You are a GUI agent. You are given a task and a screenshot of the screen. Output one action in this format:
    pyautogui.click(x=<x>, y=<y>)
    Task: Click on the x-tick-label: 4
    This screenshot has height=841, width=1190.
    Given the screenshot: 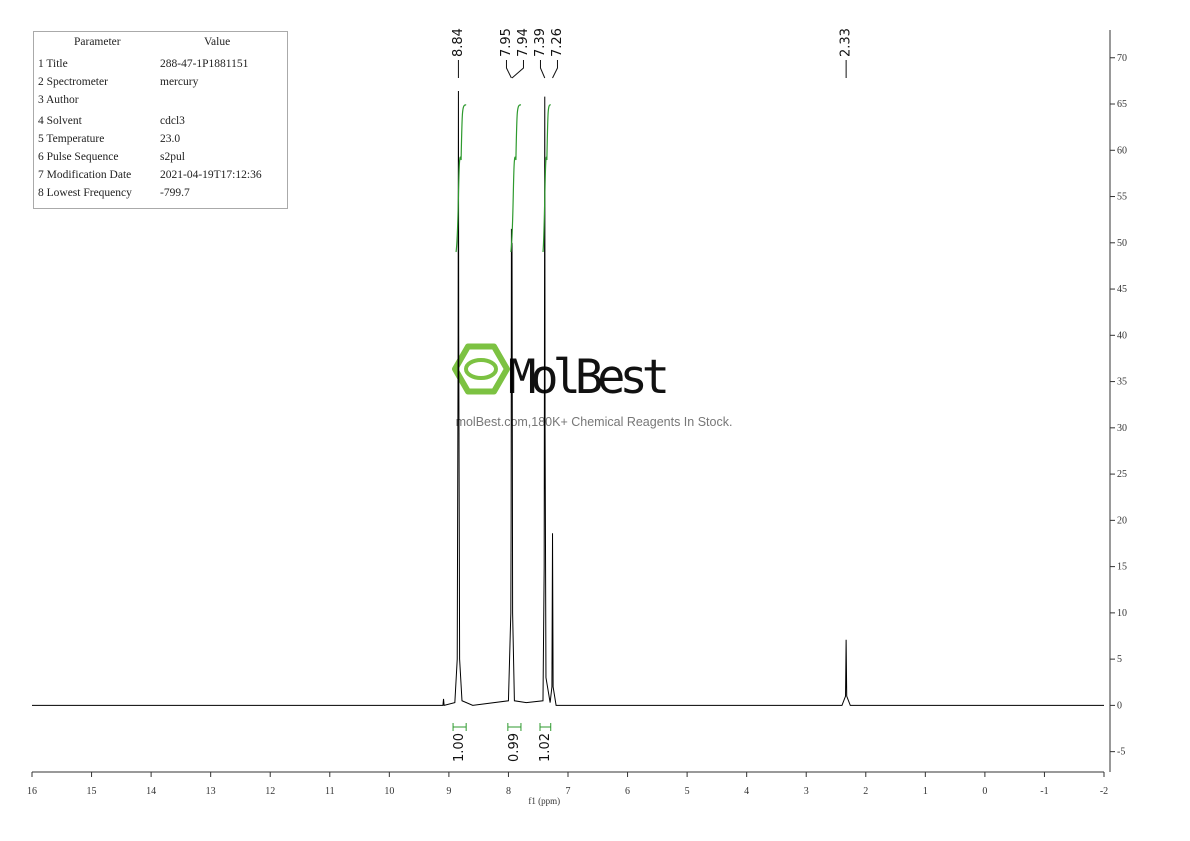 What is the action you would take?
    pyautogui.click(x=746, y=791)
    